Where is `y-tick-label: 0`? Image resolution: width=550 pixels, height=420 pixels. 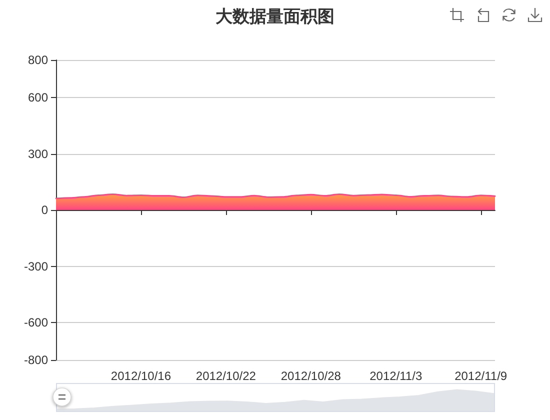 y-tick-label: 0 is located at coordinates (44, 210).